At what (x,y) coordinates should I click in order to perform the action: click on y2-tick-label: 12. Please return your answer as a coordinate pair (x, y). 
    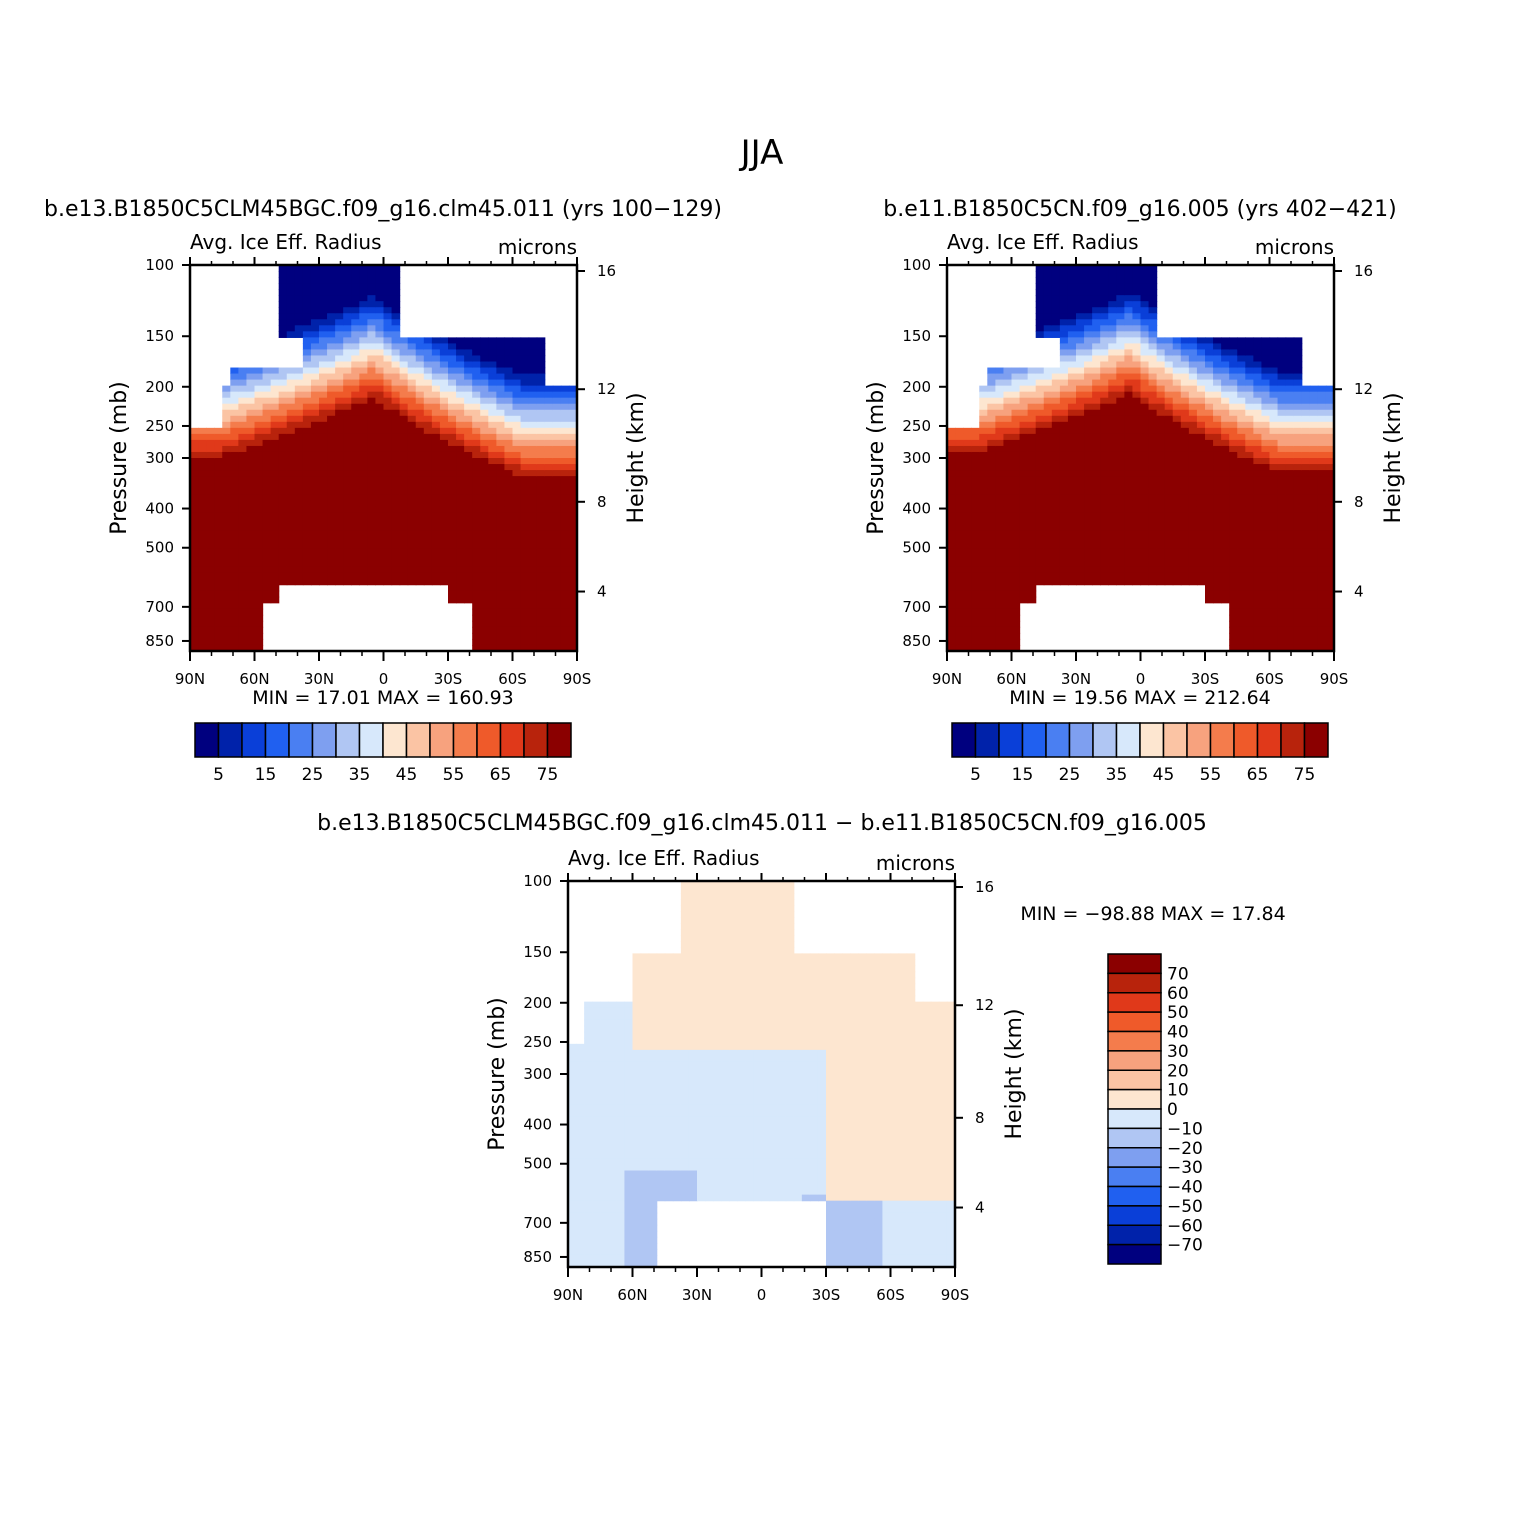
    Looking at the image, I should click on (1363, 389).